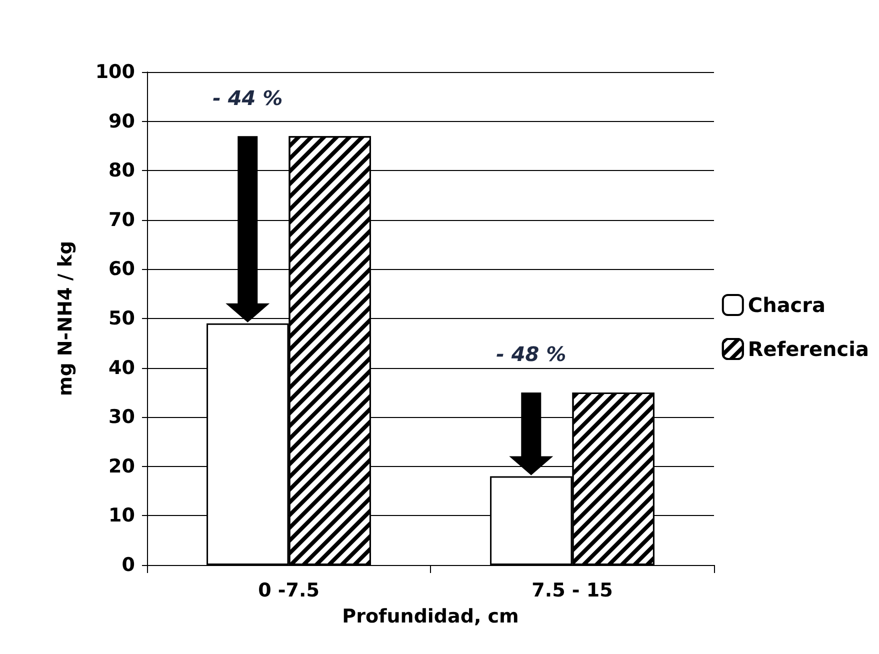 Image resolution: width=879 pixels, height=654 pixels. What do you see at coordinates (128, 565) in the screenshot?
I see `y-tick-label: 0` at bounding box center [128, 565].